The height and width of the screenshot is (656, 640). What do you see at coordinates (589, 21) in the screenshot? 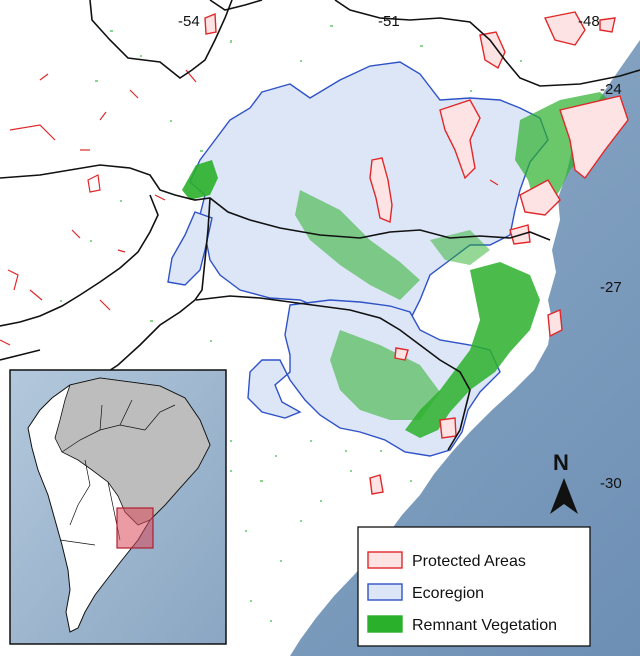
I see `lon-label-3: -48` at bounding box center [589, 21].